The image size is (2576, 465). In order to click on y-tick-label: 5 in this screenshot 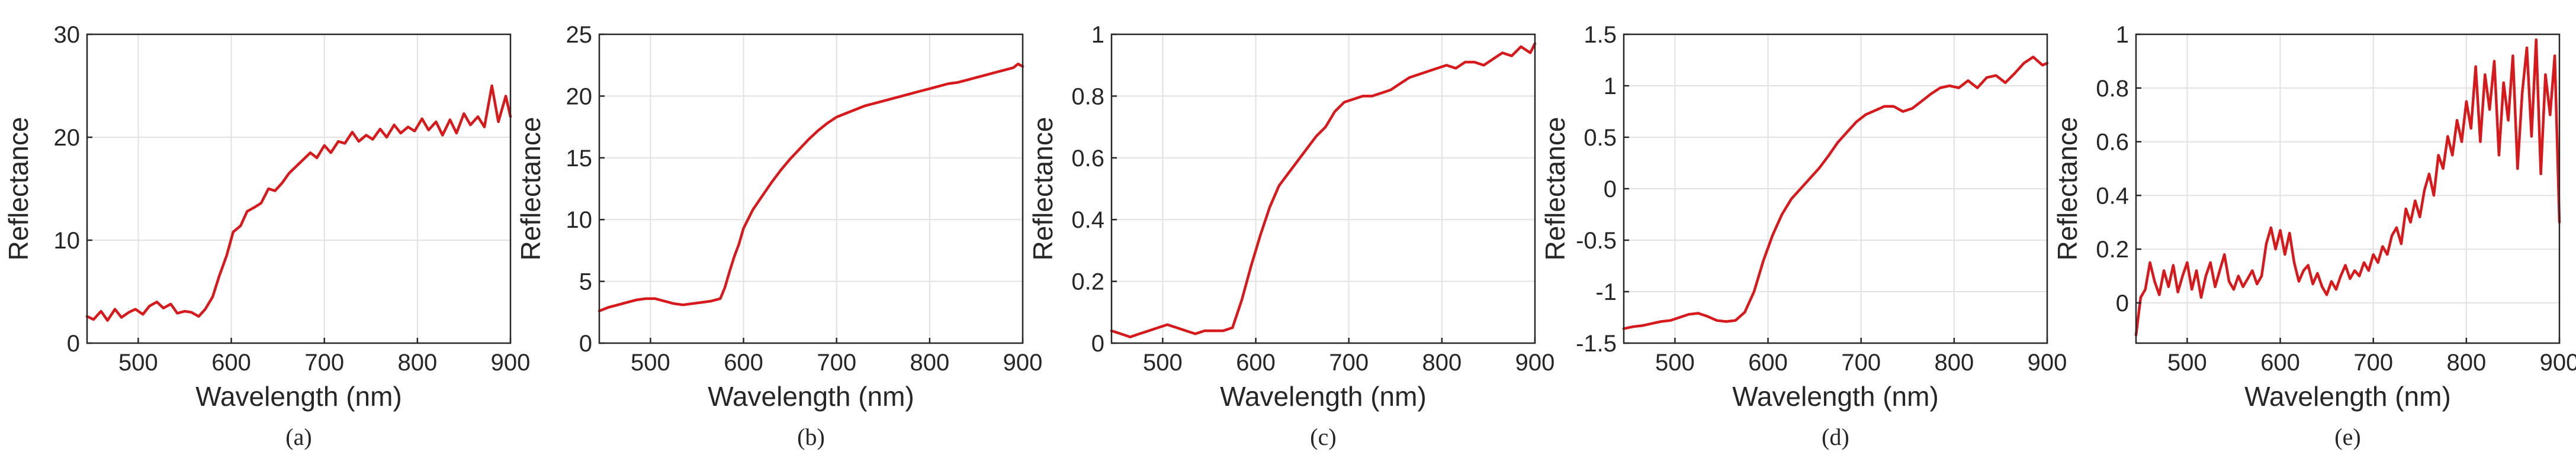, I will do `click(585, 282)`.